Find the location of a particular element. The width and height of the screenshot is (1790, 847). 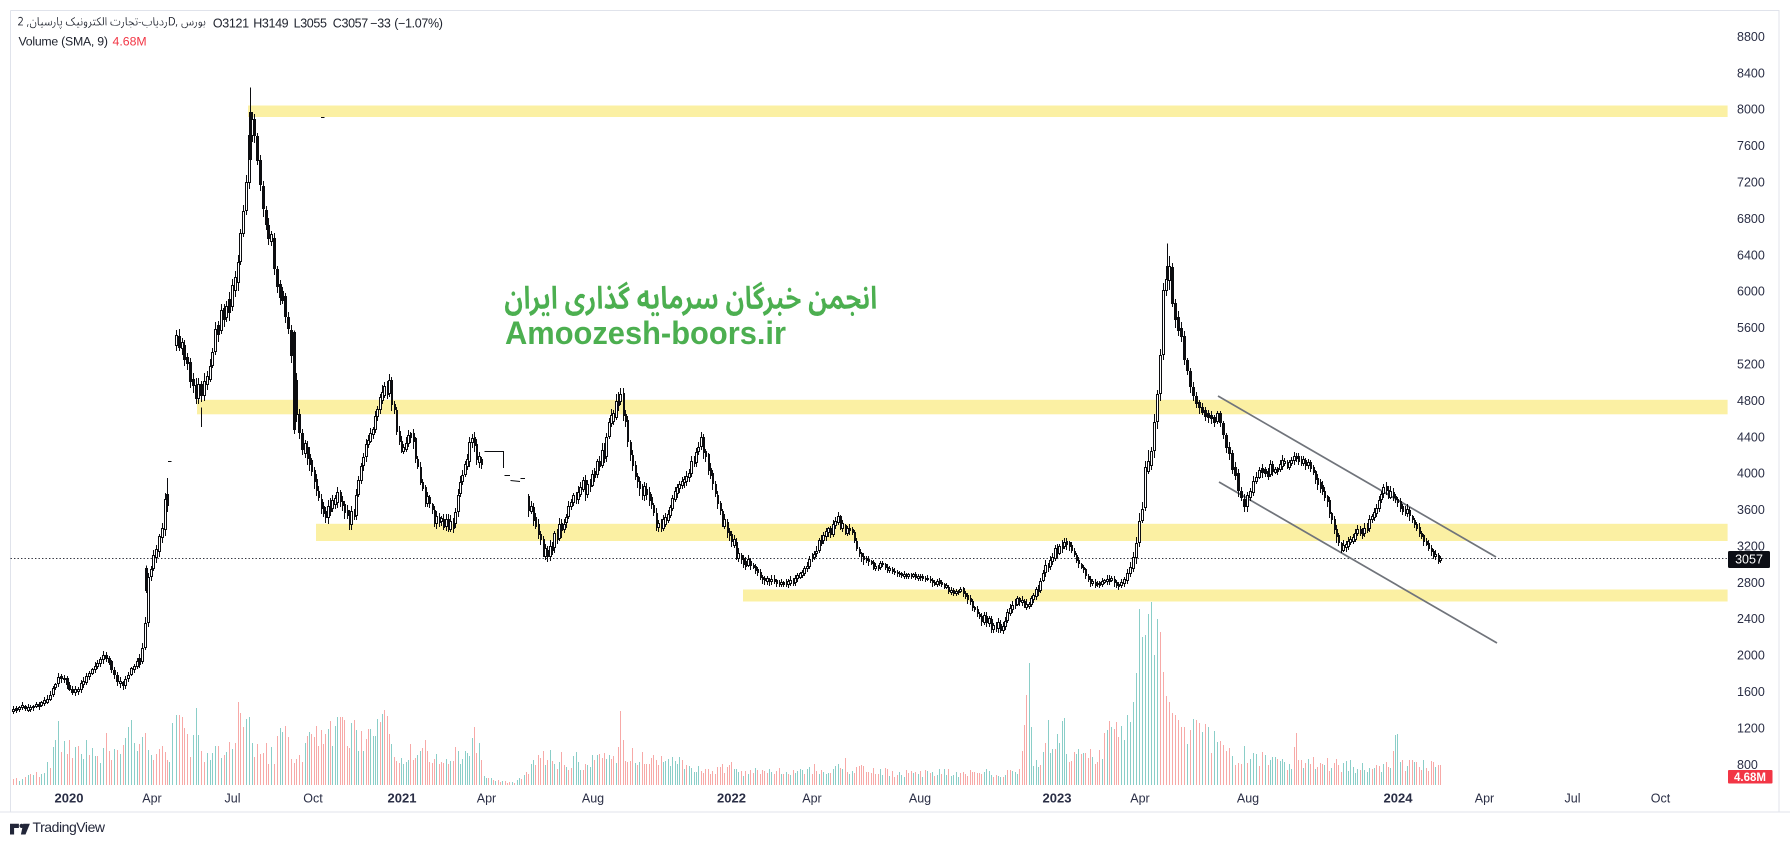

svg-text: 8800 is located at coordinates (1751, 37).